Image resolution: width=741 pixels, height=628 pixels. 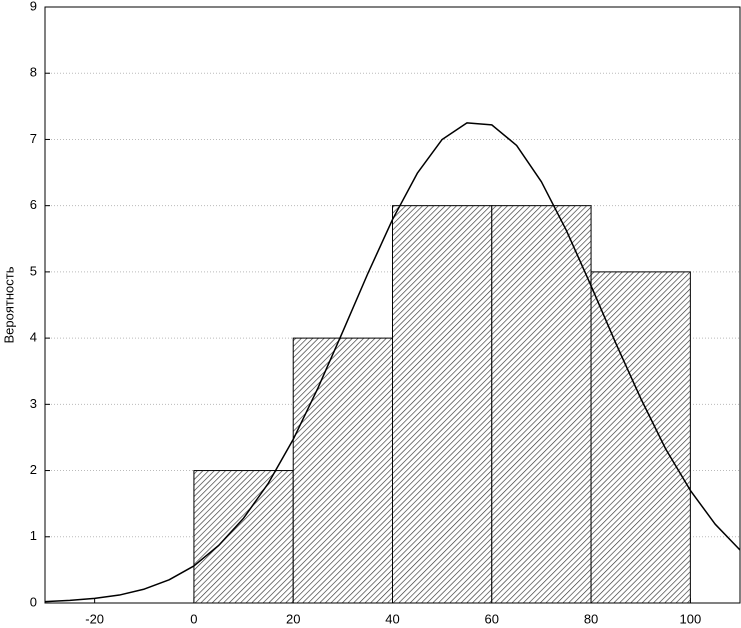 What do you see at coordinates (392, 618) in the screenshot?
I see `x-tick-label: 40` at bounding box center [392, 618].